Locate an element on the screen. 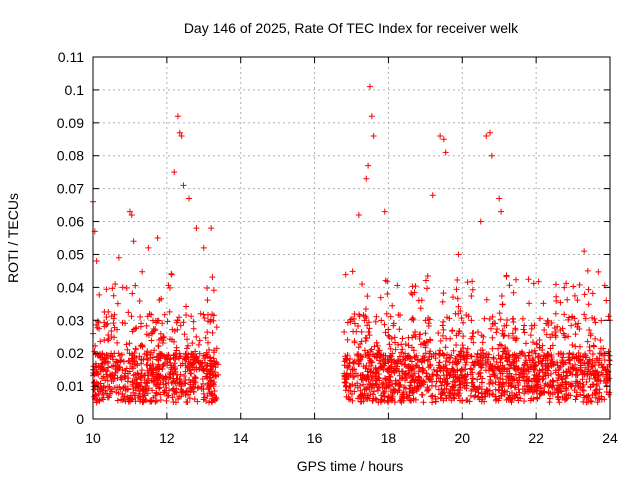 The image size is (640, 480). y-tick-label: 0.02 is located at coordinates (70, 353).